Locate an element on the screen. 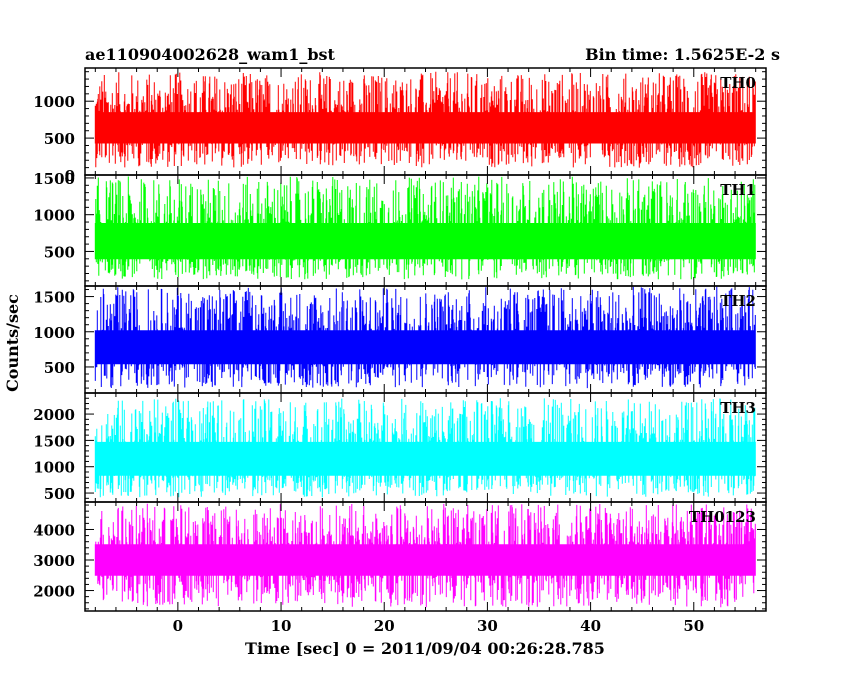 Image resolution: width=850 pixels, height=680 pixels. panel-label-th3: TH3 is located at coordinates (738, 408).